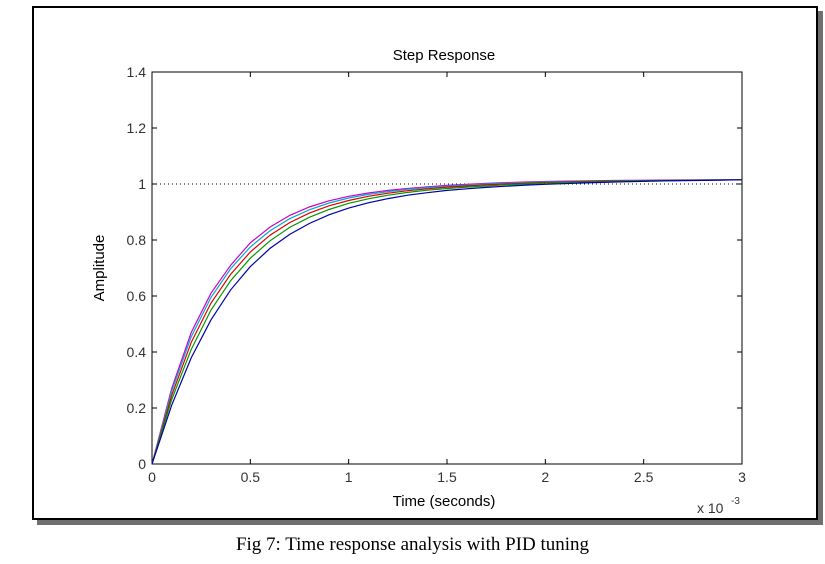 This screenshot has width=825, height=564. I want to click on y-tick-label: 1.2, so click(137, 128).